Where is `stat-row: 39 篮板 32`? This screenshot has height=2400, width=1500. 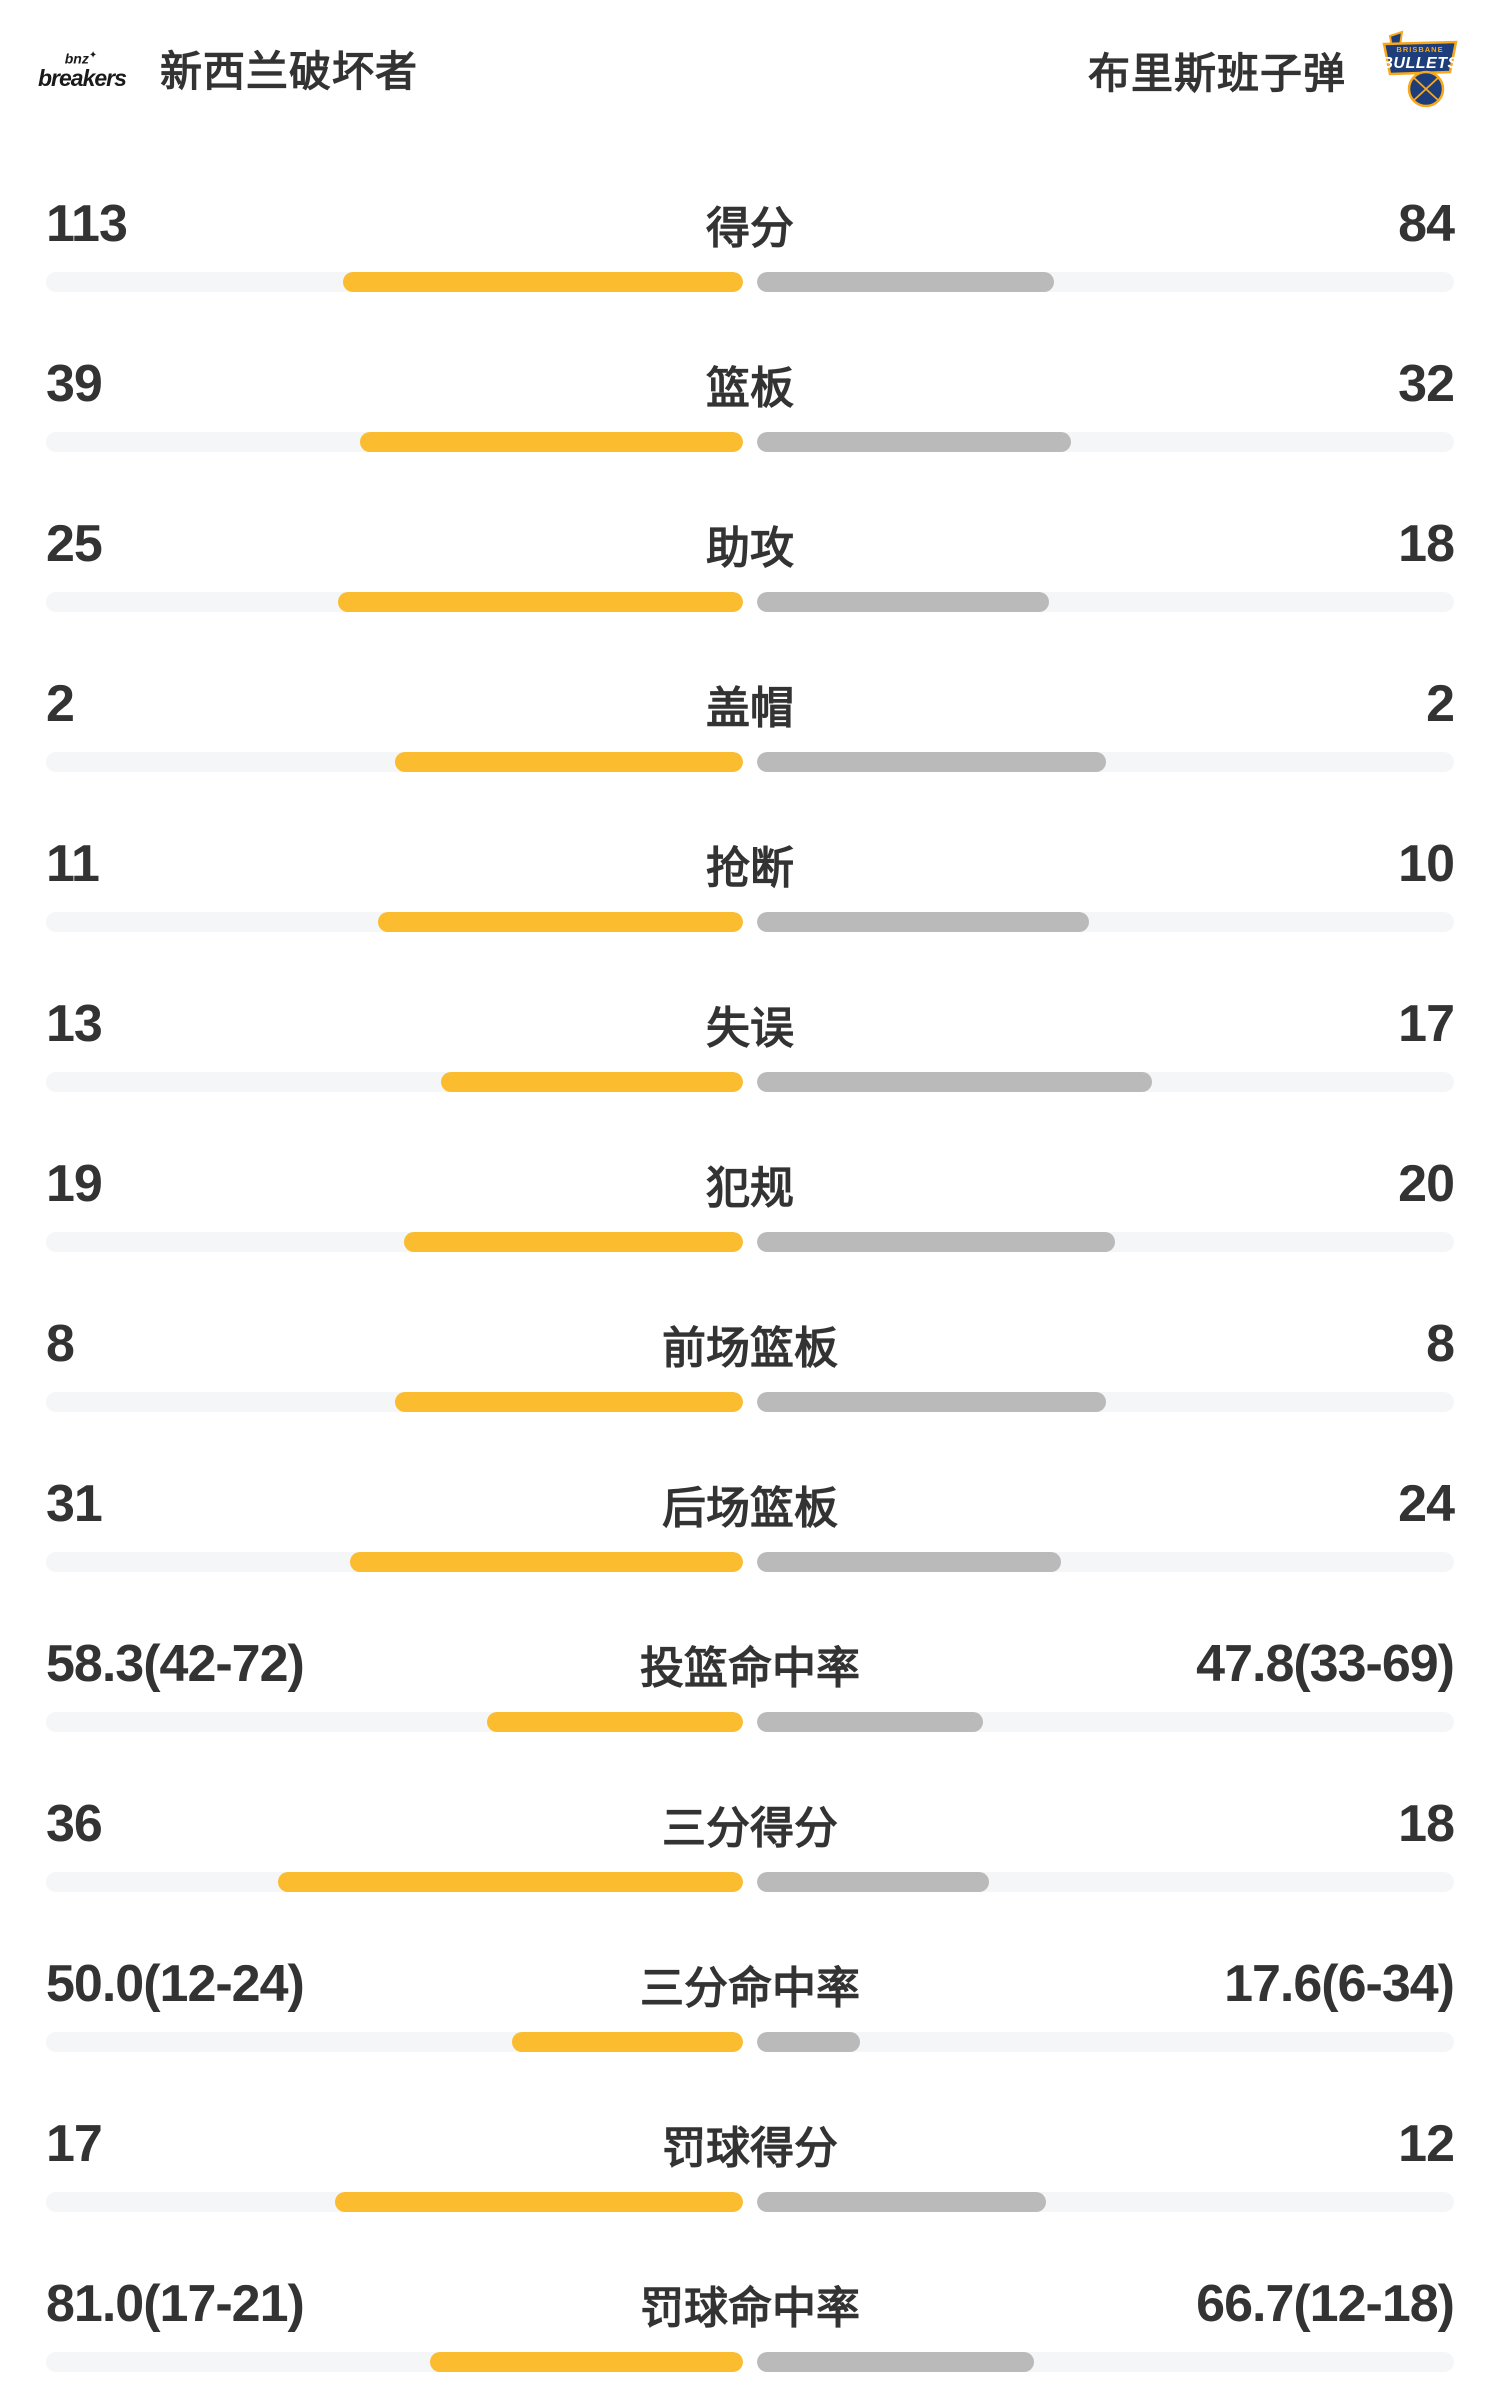 stat-row: 39 篮板 32 is located at coordinates (750, 402).